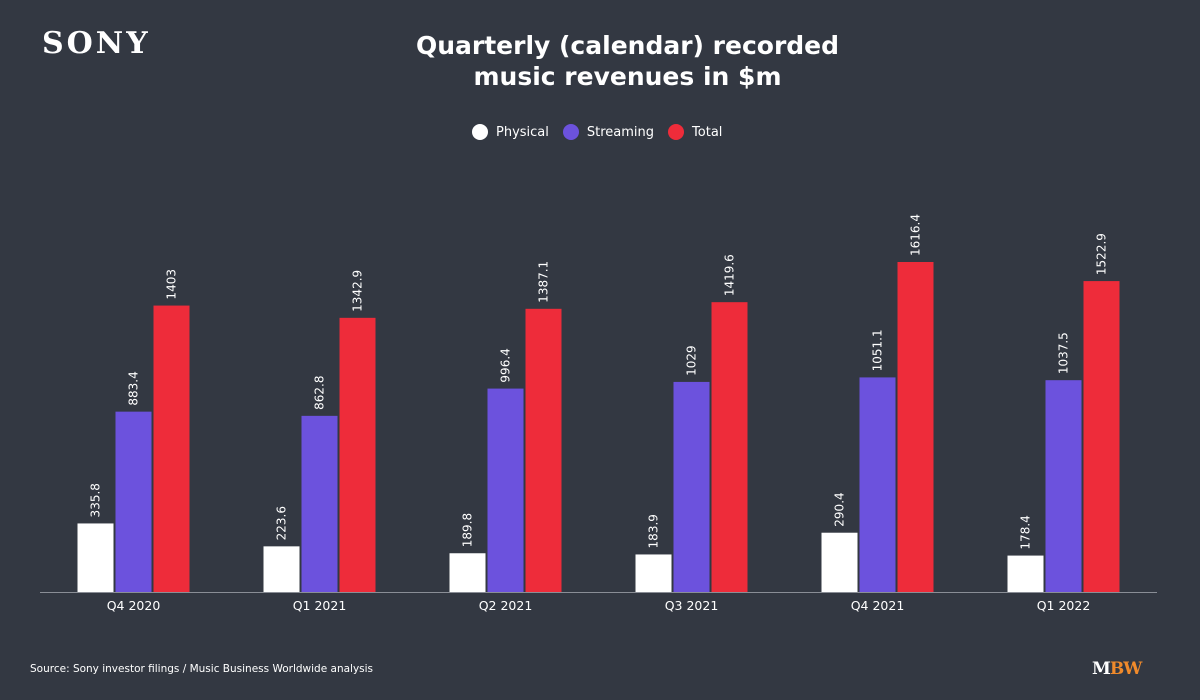 This screenshot has height=700, width=1200. Describe the element at coordinates (1102, 254) in the screenshot. I see `data-label-total-q1-2022: 1522.9` at that location.